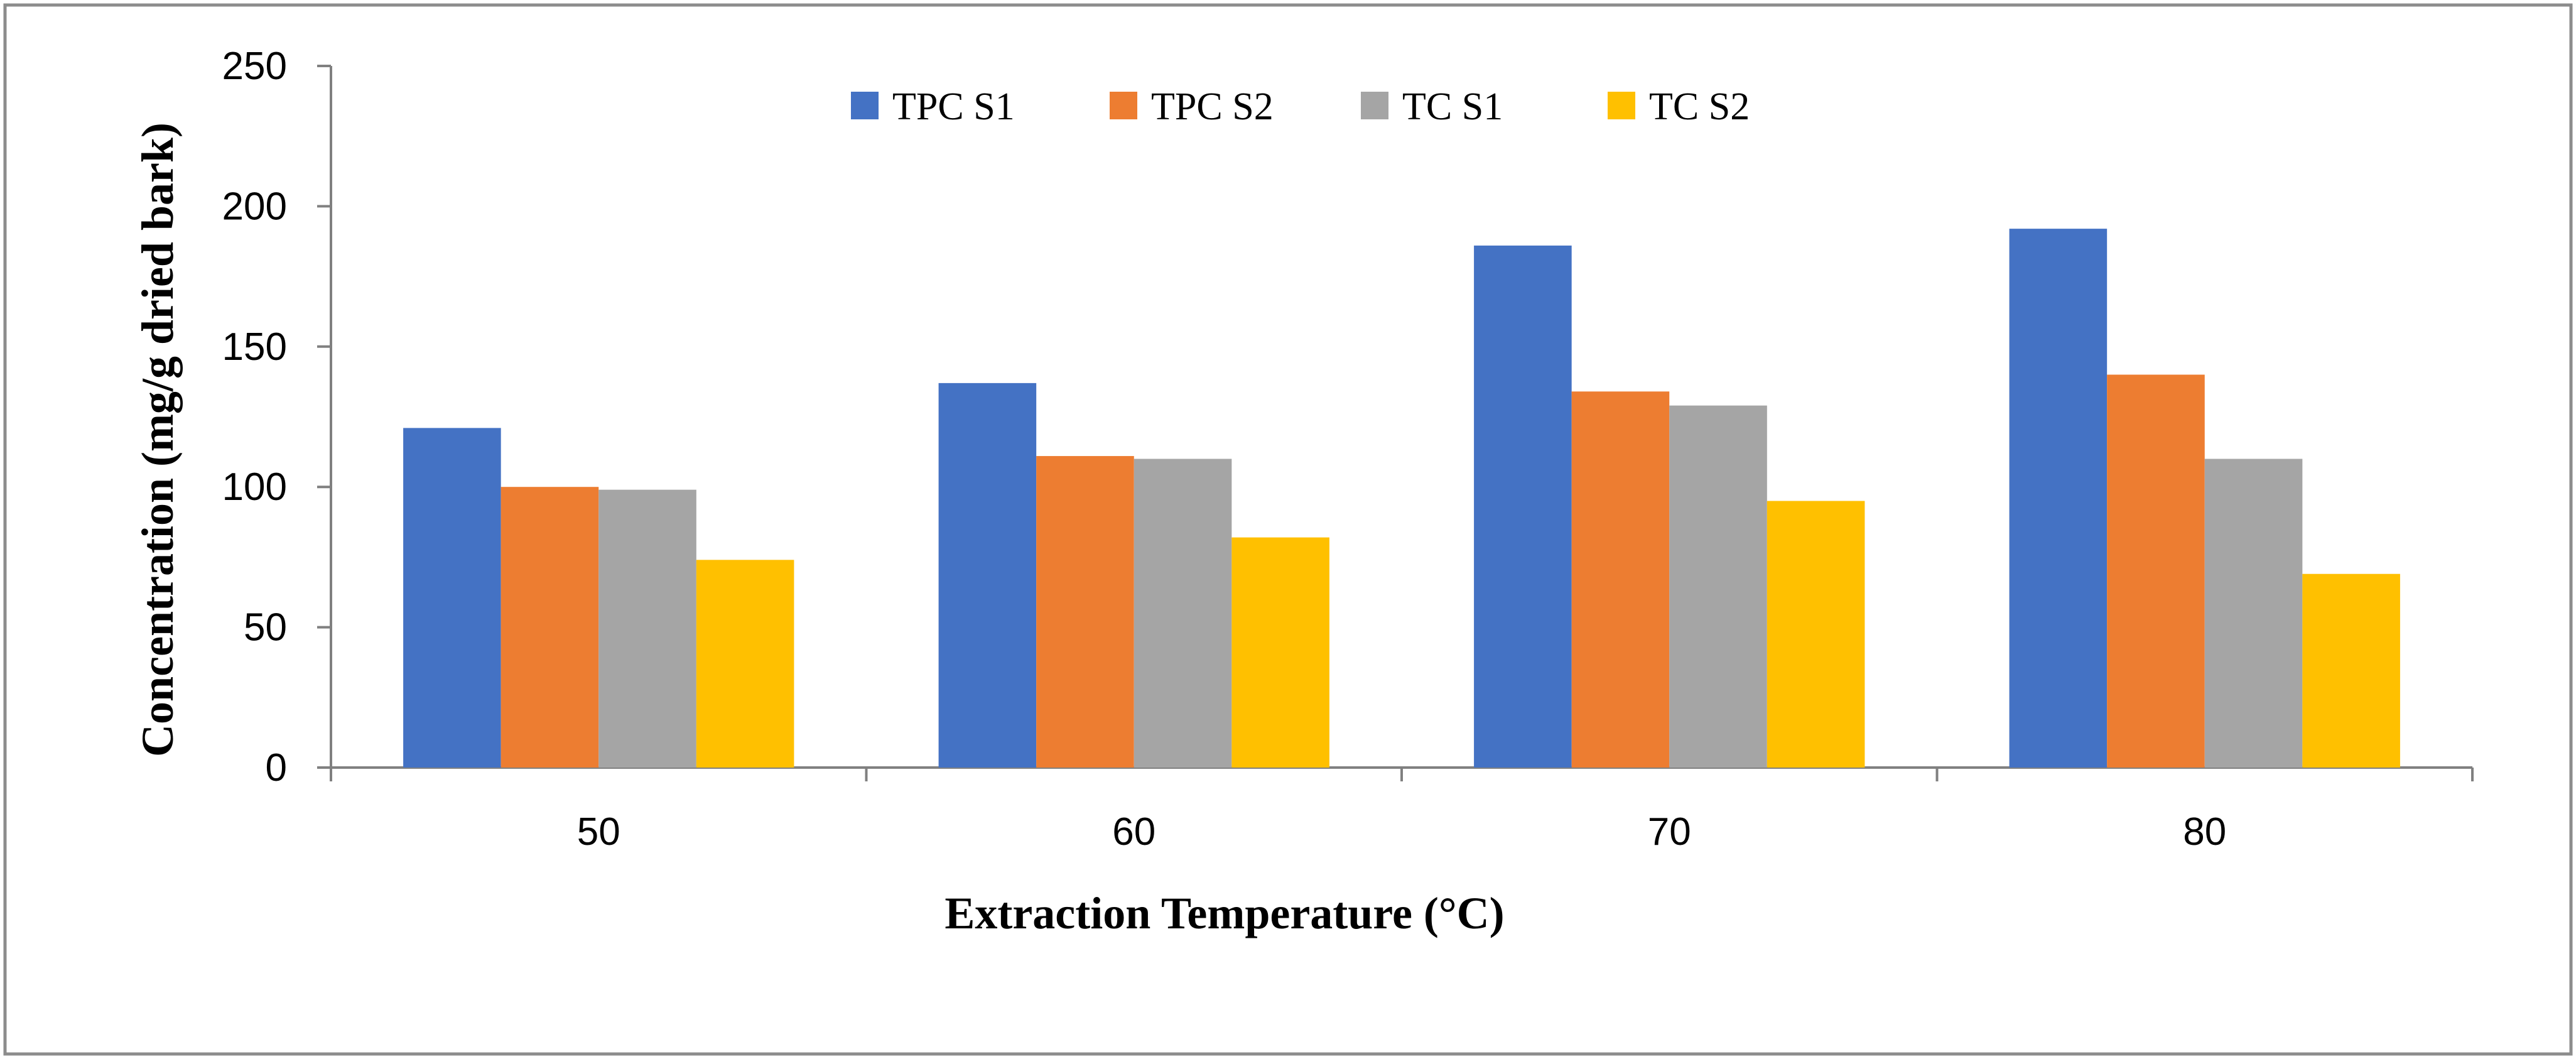 This screenshot has width=2576, height=1059. I want to click on y-tick-label: 50, so click(266, 627).